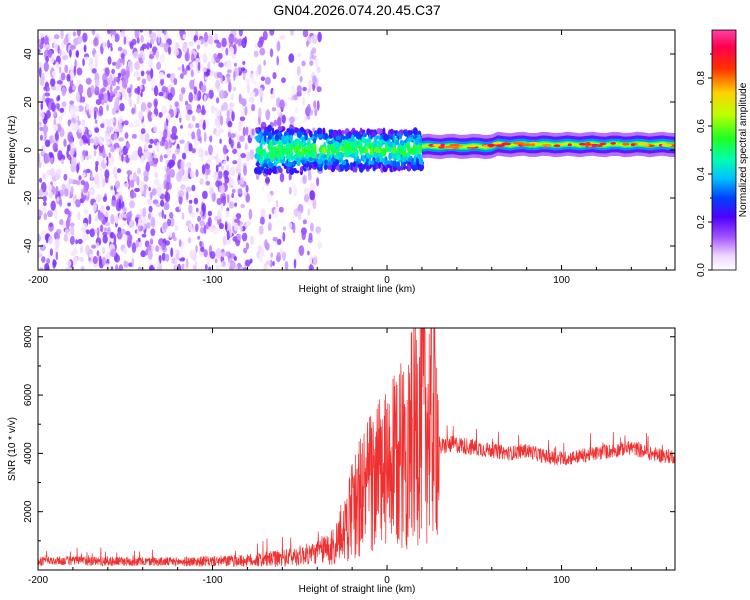 Image resolution: width=750 pixels, height=600 pixels. I want to click on colorbar-tick-label: 0.2, so click(701, 222).